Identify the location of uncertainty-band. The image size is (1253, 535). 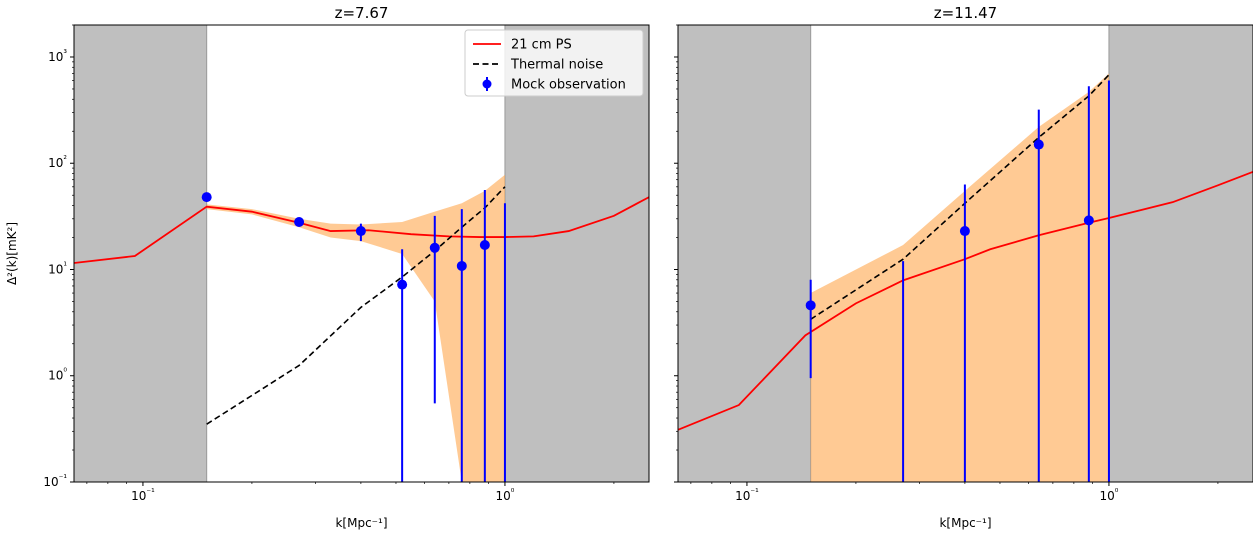
(355, 328).